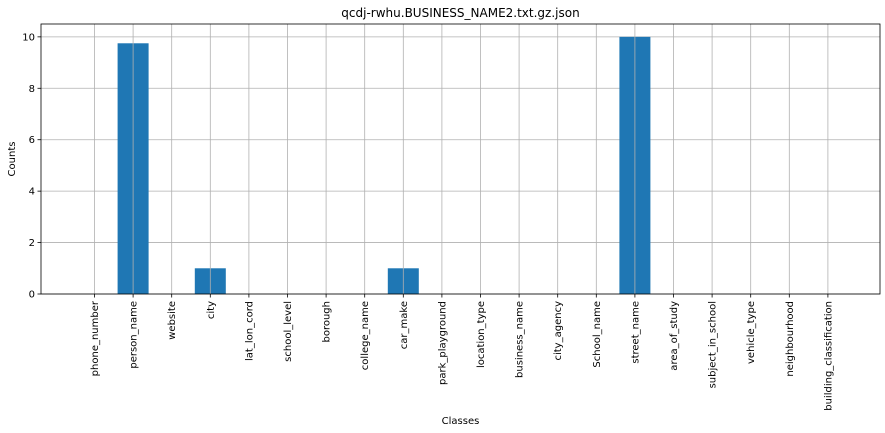  What do you see at coordinates (460, 13) in the screenshot?
I see `chart-title: qcdj-rwhu.BUSINESS_NAME2.txt.gz.json` at bounding box center [460, 13].